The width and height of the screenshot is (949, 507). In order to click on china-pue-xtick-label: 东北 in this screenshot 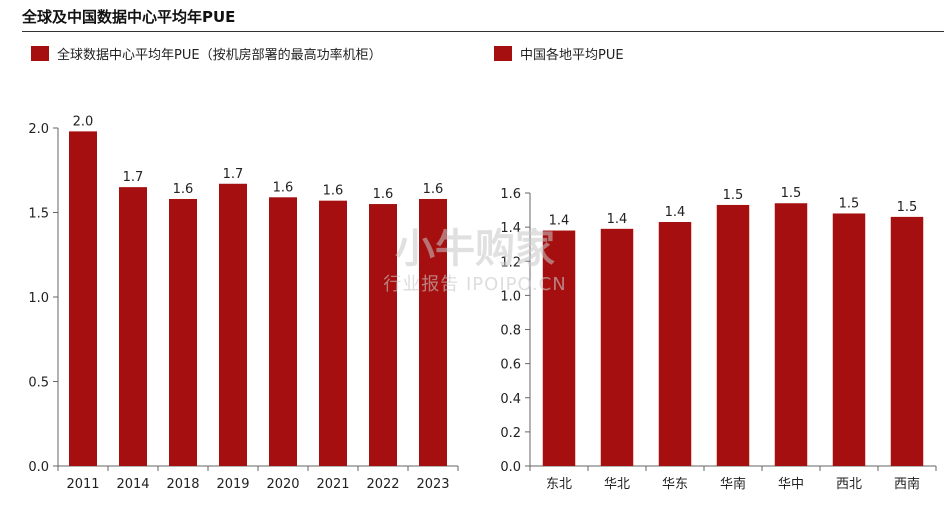, I will do `click(559, 484)`.